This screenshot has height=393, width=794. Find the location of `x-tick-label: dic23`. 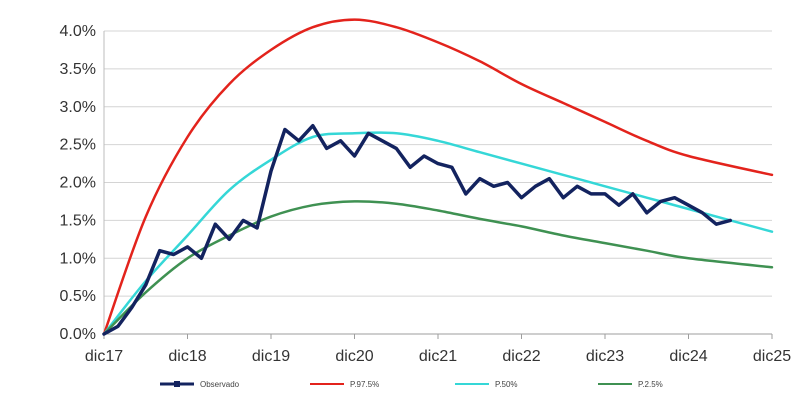

x-tick-label: dic23 is located at coordinates (605, 356).